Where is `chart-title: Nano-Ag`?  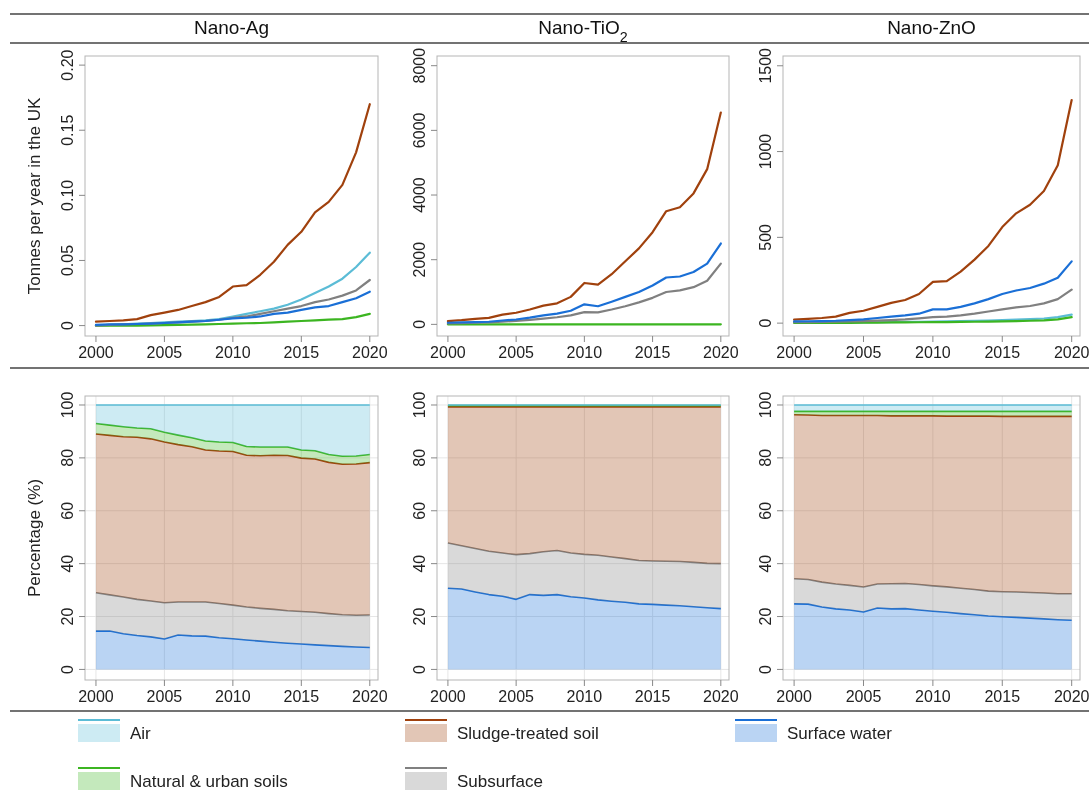 chart-title: Nano-Ag is located at coordinates (231, 27).